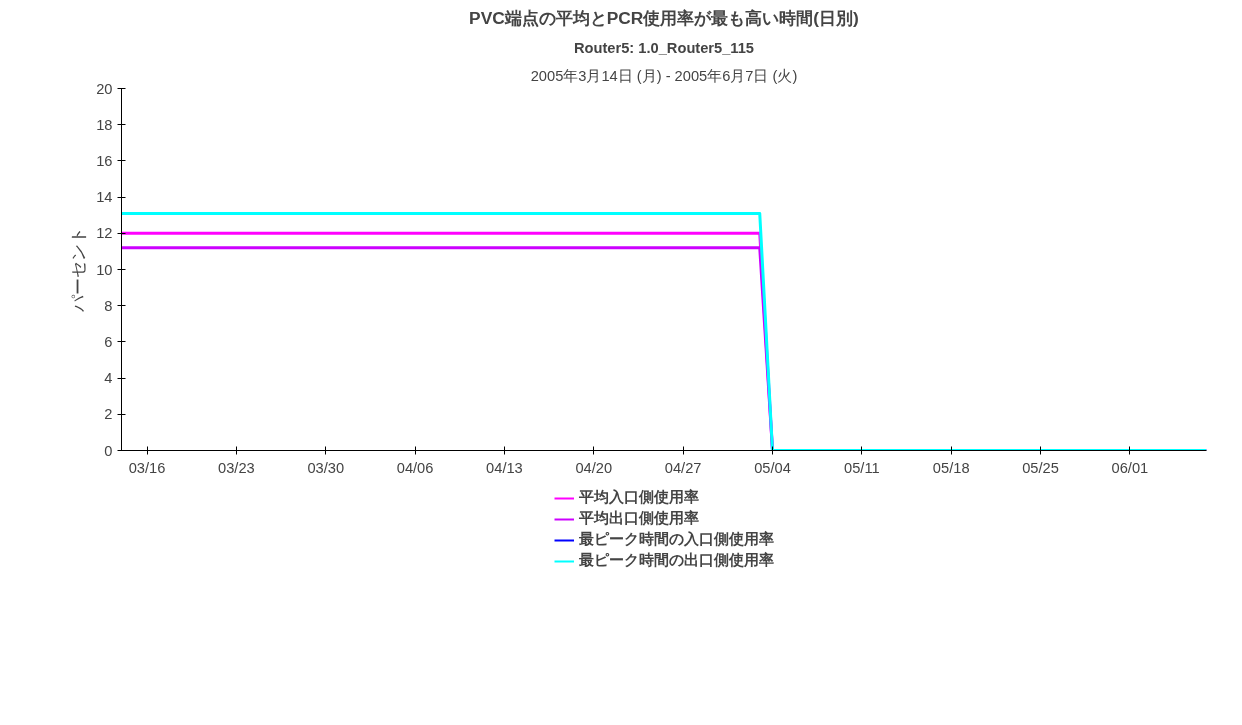 The width and height of the screenshot is (1242, 725). I want to click on y-tick-label: 18, so click(104, 124).